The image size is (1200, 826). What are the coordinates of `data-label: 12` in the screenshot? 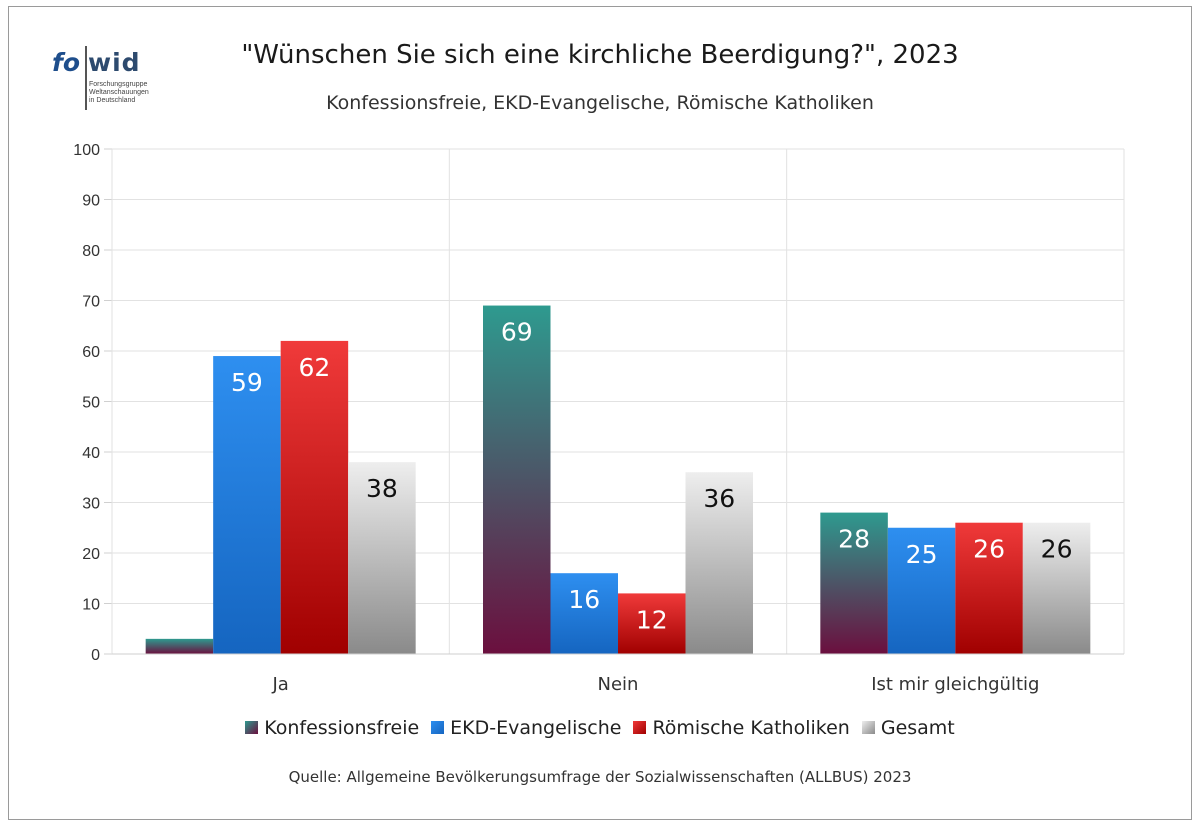 It's located at (652, 619).